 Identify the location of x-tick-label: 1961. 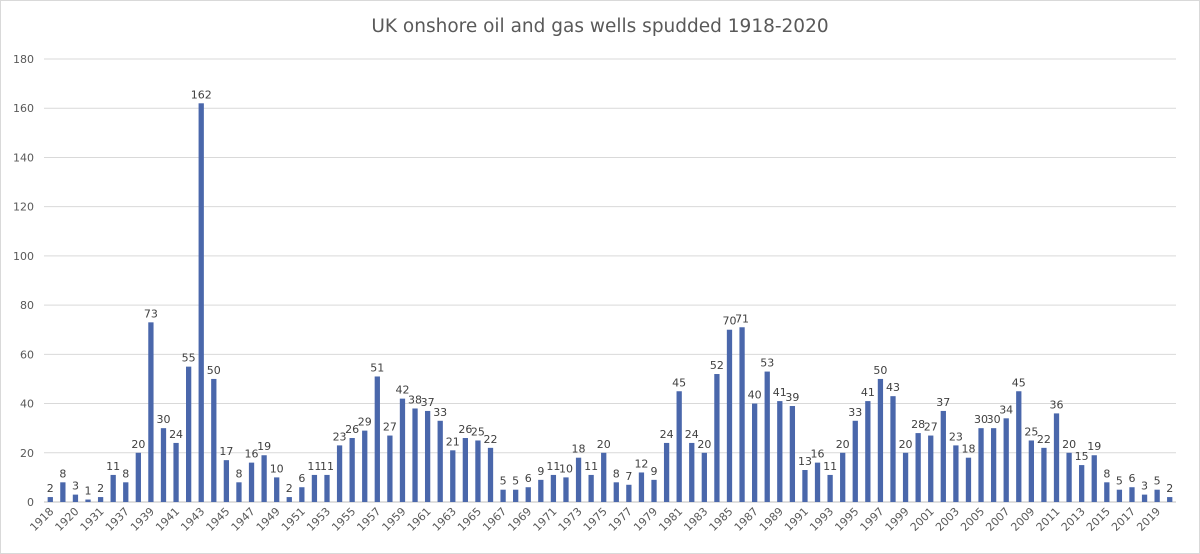
(419, 519).